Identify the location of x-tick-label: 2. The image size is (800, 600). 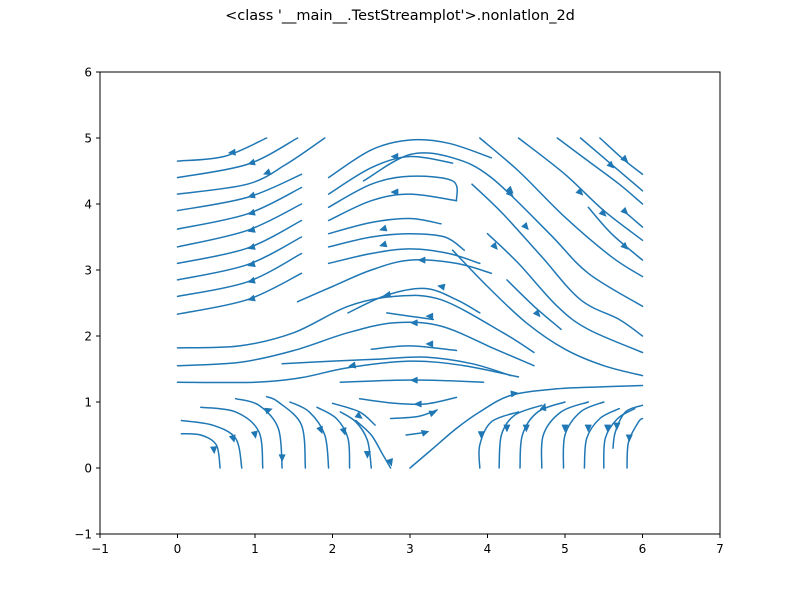
(333, 549).